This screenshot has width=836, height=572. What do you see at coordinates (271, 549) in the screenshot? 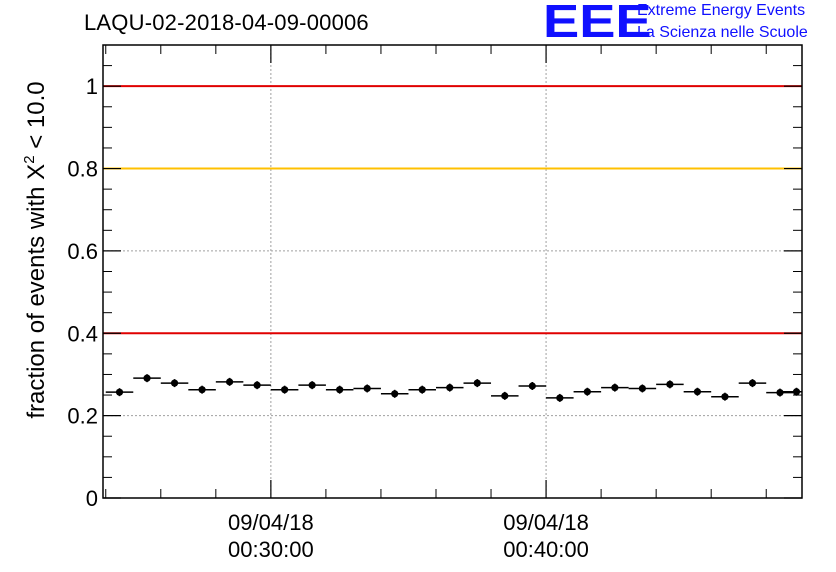
I see `x-tick-label-time: 00:30:00` at bounding box center [271, 549].